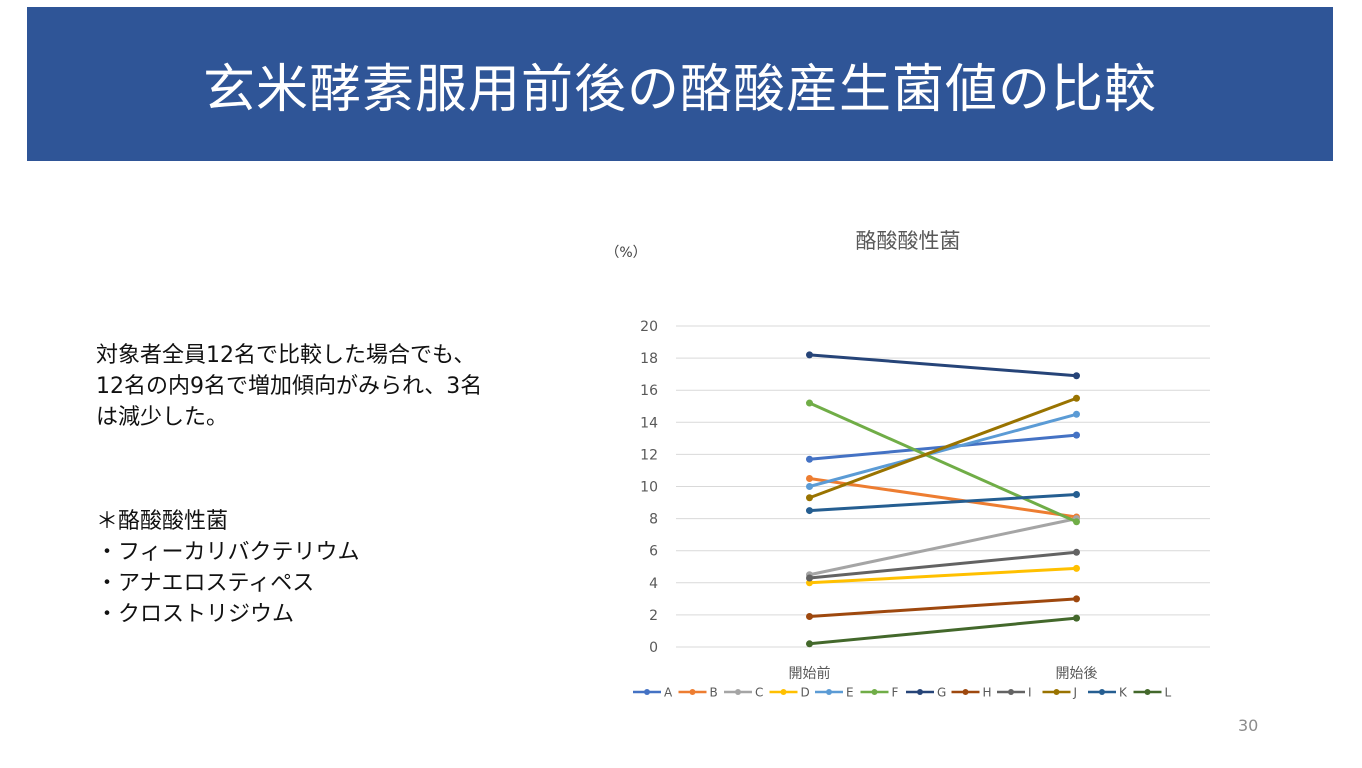 The height and width of the screenshot is (768, 1362). Describe the element at coordinates (759, 693) in the screenshot. I see `legend-label: C` at that location.